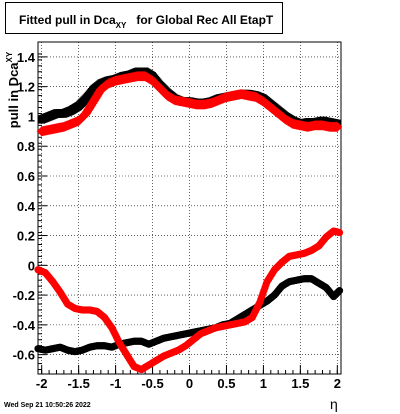 Image resolution: width=400 pixels, height=414 pixels. What do you see at coordinates (337, 383) in the screenshot?
I see `x-tick-label: 2` at bounding box center [337, 383].